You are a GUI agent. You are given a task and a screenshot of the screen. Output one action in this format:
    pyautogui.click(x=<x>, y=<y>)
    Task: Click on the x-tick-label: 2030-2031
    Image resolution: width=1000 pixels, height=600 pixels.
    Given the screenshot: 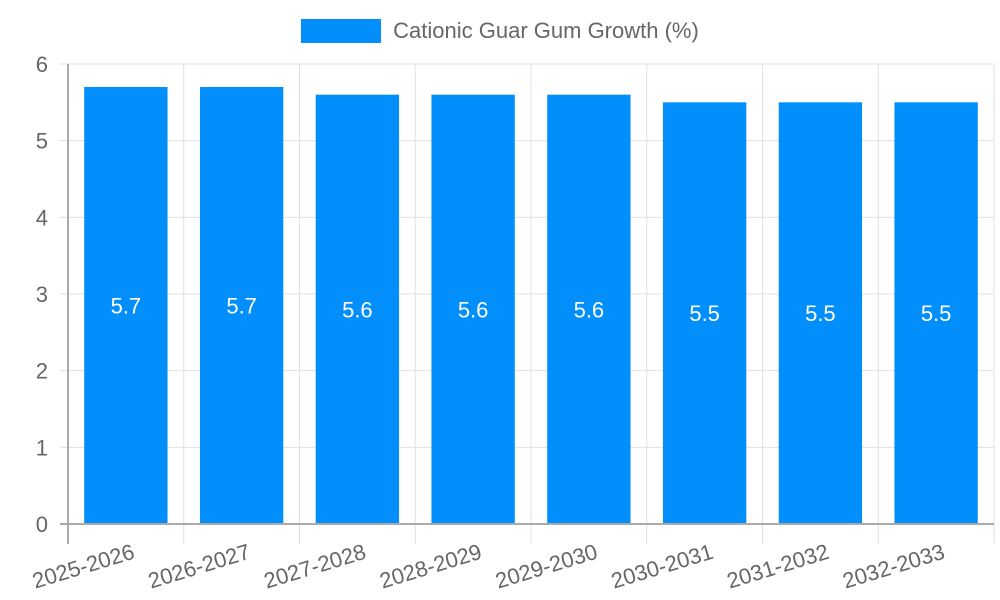 What is the action you would take?
    pyautogui.click(x=662, y=566)
    